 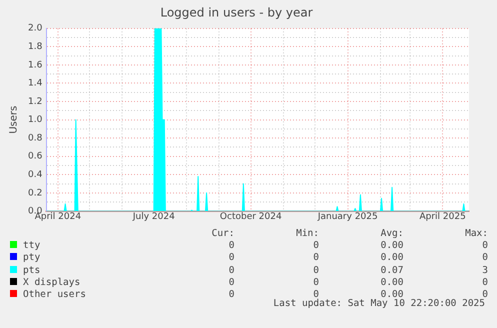 I want to click on y-tick-label: 0.2, so click(x=35, y=193).